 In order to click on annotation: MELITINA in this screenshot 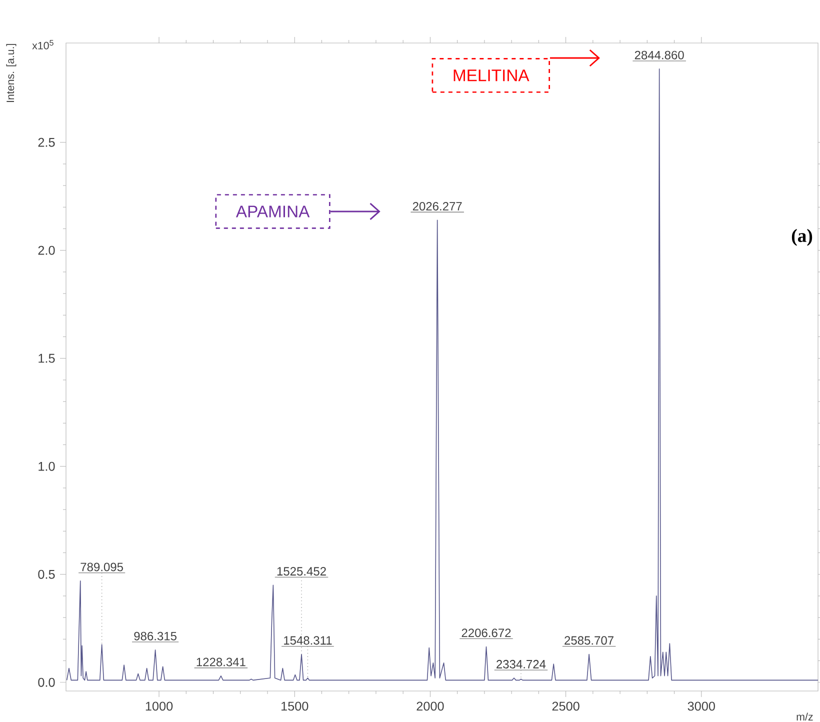, I will do `click(492, 76)`.